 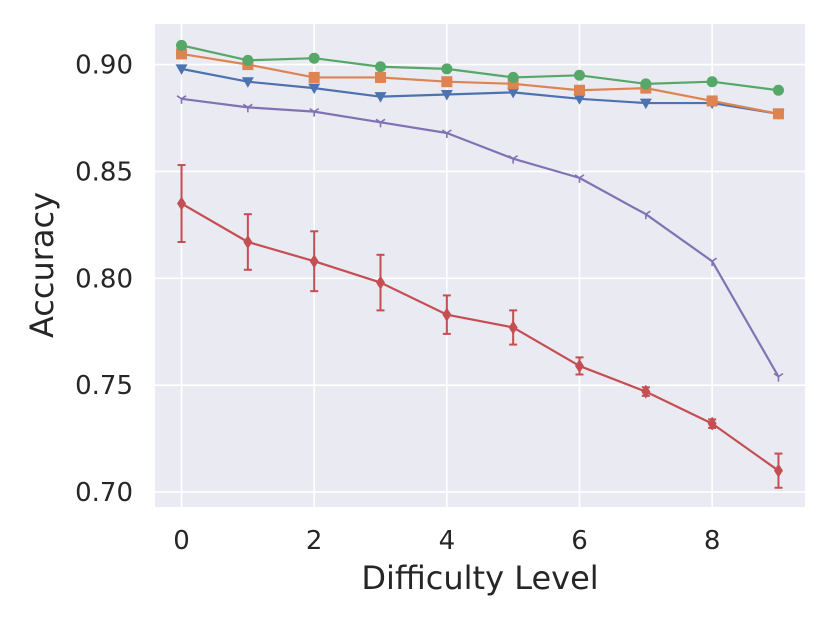 I want to click on x-tick-label: 6, so click(x=579, y=541).